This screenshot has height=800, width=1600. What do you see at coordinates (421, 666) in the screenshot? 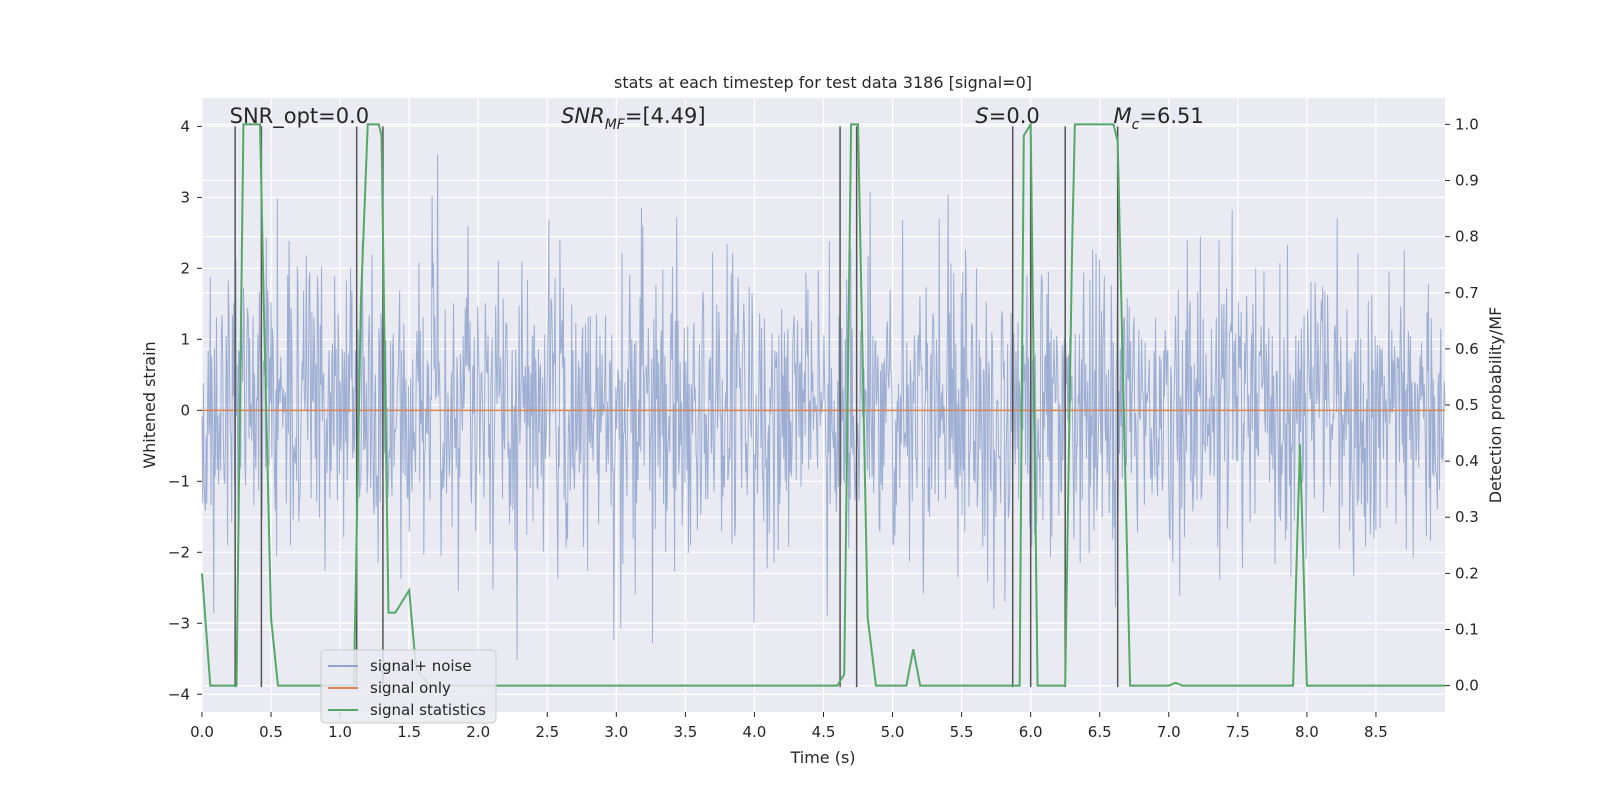
I see `legend-label: signal+ noise` at bounding box center [421, 666].